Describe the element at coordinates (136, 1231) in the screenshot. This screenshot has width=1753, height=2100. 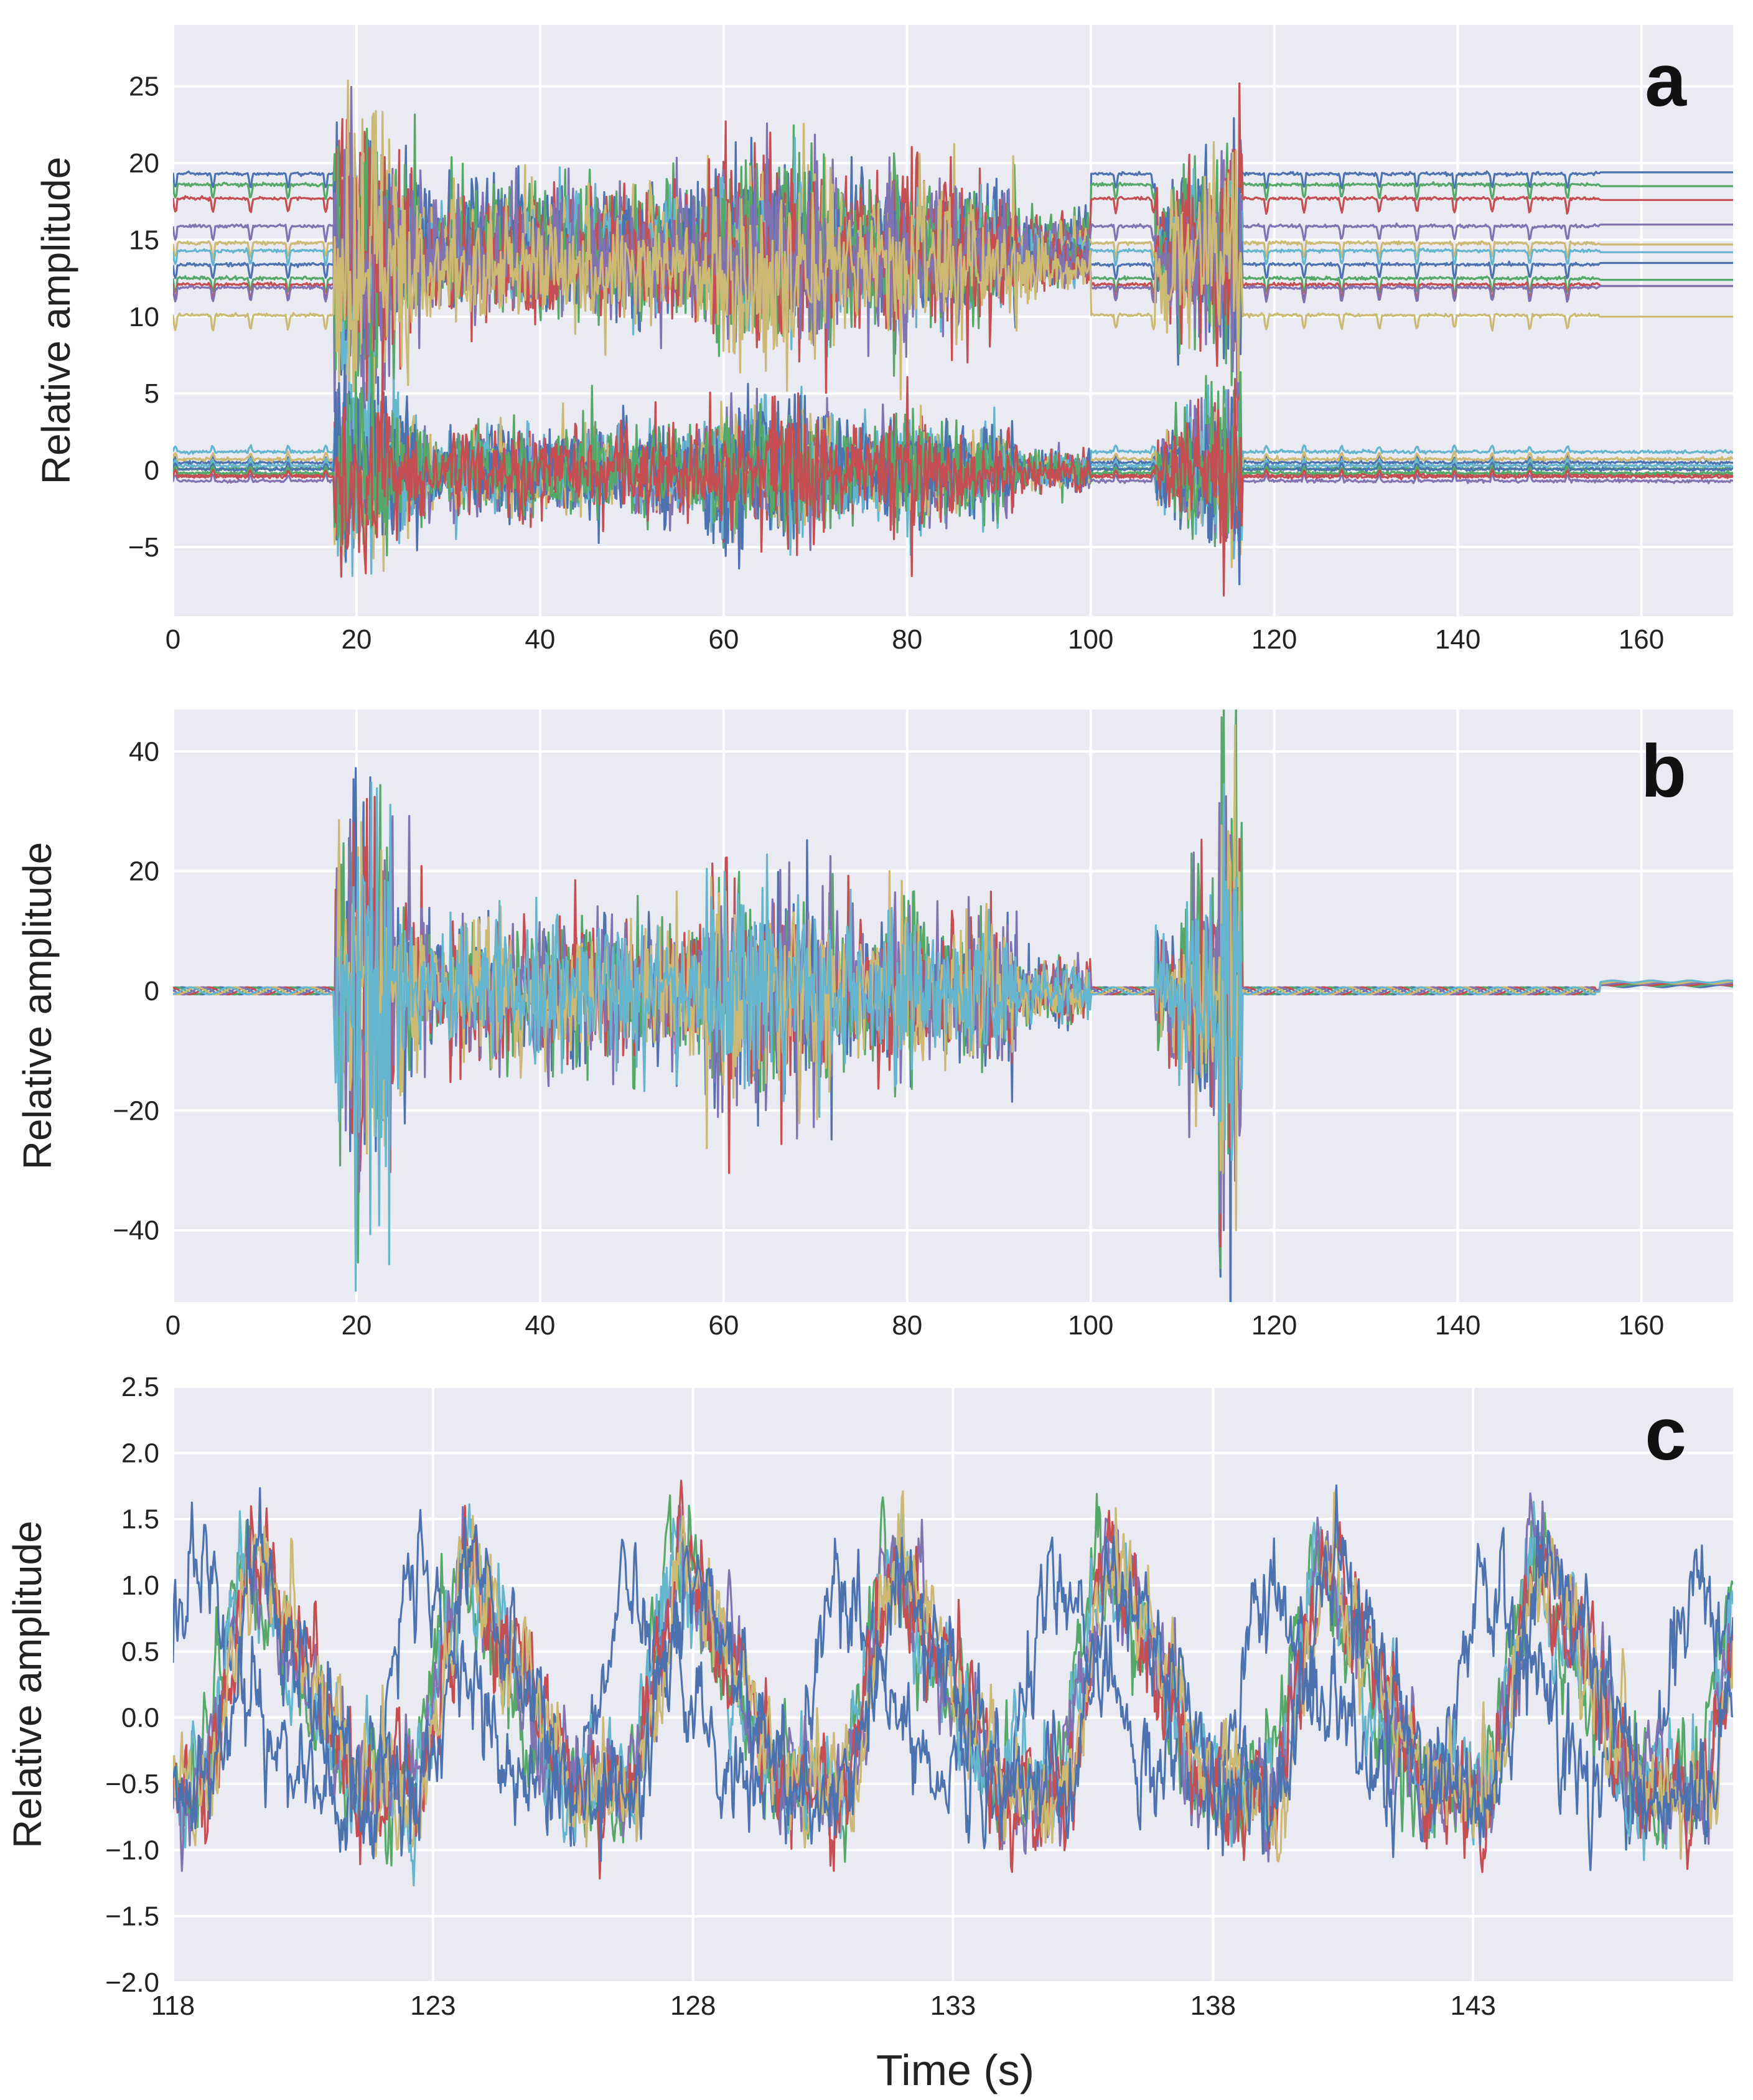
I see `y-tick-label: −40` at that location.